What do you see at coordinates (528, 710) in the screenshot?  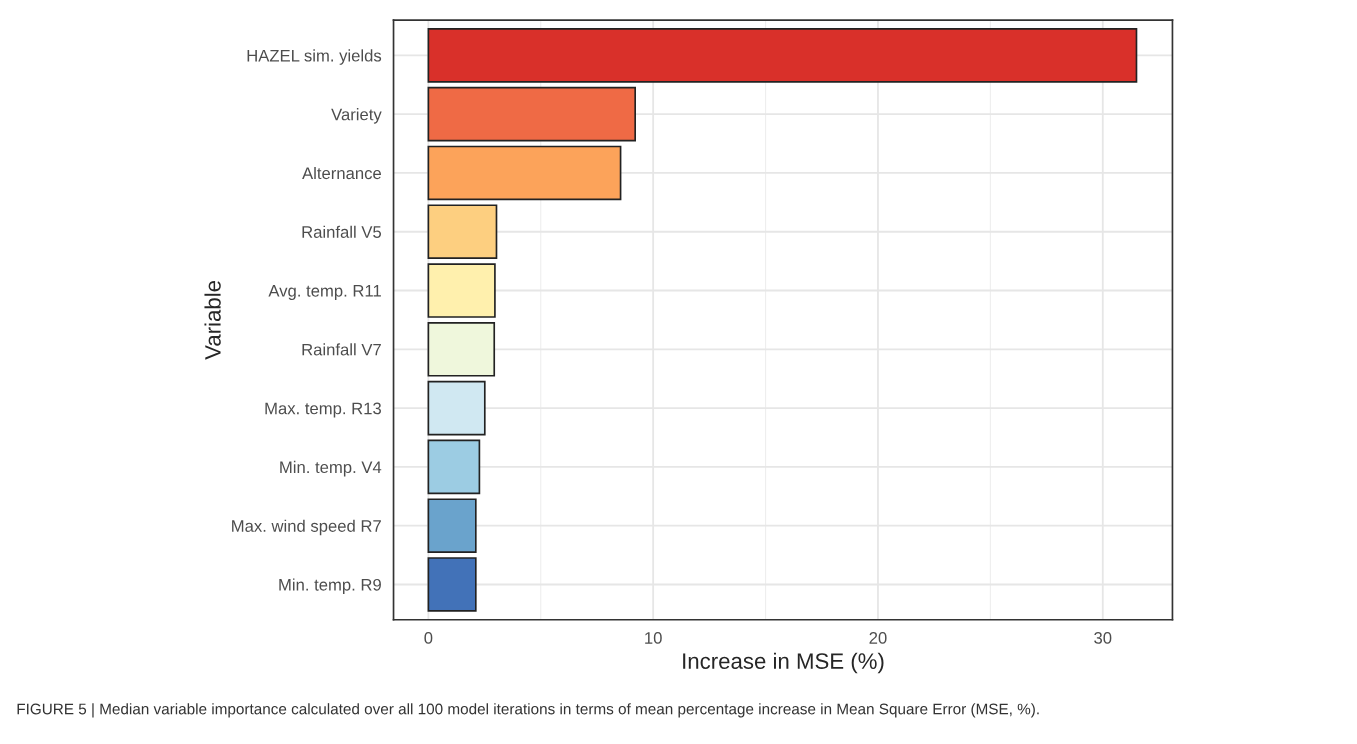 I see `caption: FIGURE 5 | Median variable importance calculated over all 100 model iterations in terms of mean percentage increase in Mean Square Error (MSE, %).` at bounding box center [528, 710].